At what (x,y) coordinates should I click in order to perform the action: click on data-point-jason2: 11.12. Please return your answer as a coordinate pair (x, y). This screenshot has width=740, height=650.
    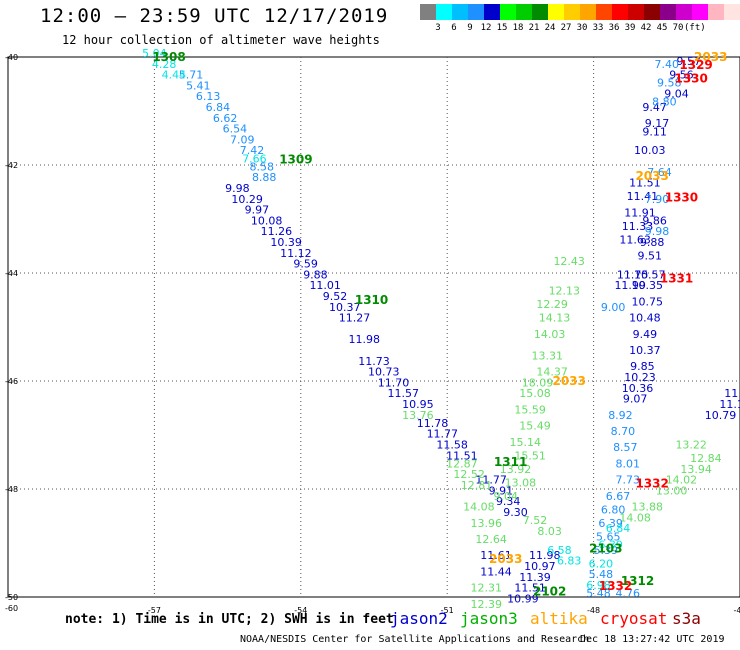
    Looking at the image, I should click on (296, 253).